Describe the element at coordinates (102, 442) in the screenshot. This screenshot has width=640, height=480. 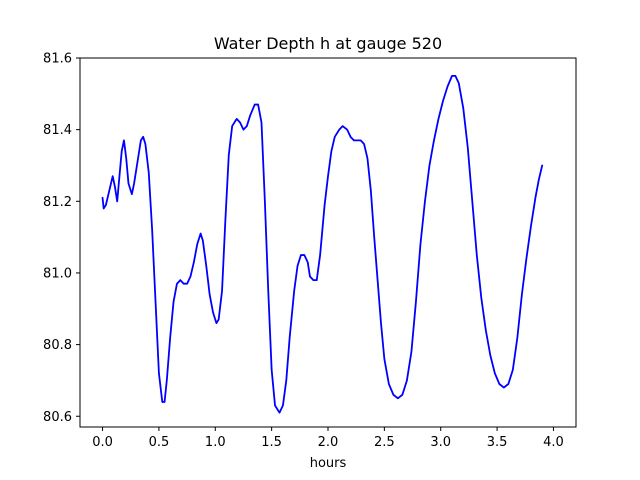
I see `x-tick-label: 0.0` at that location.